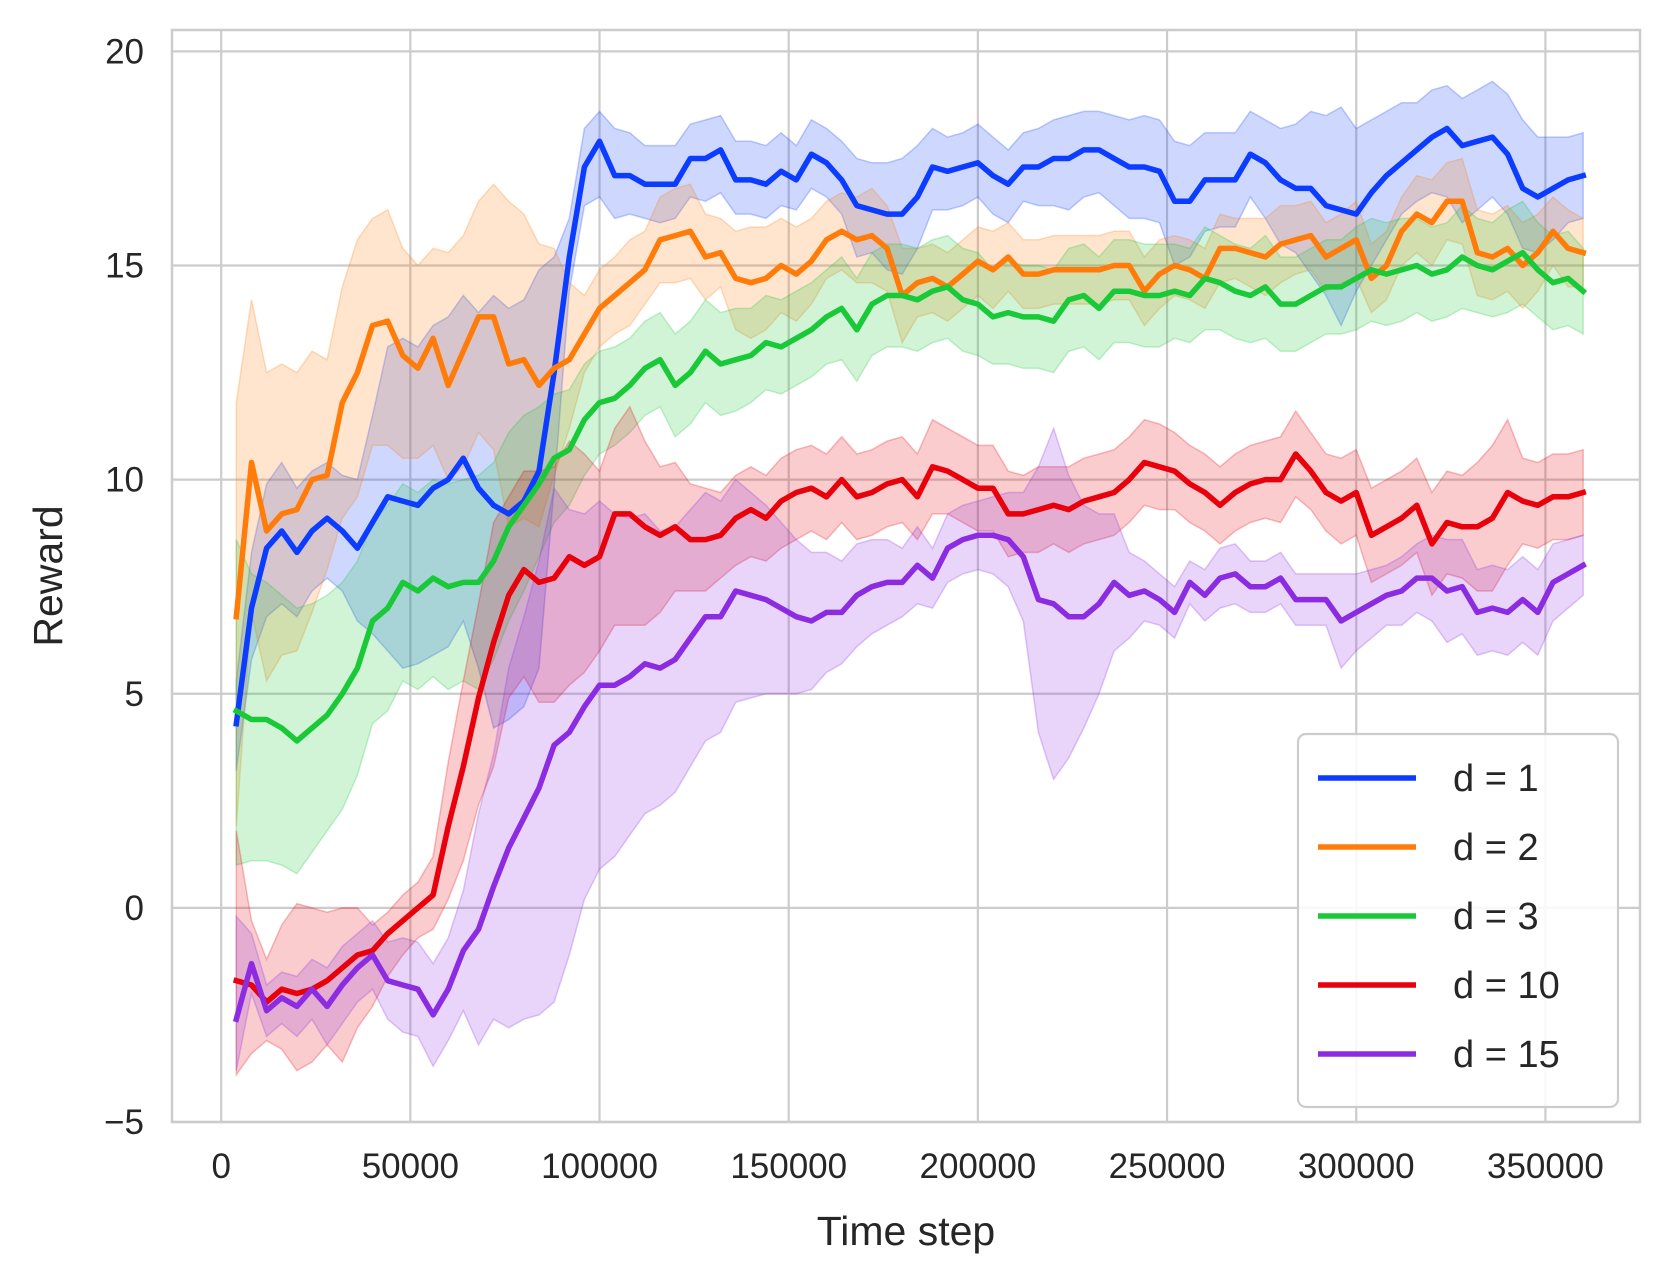 The width and height of the screenshot is (1661, 1278). What do you see at coordinates (1506, 1055) in the screenshot?
I see `legend-label-4: d = 15` at bounding box center [1506, 1055].